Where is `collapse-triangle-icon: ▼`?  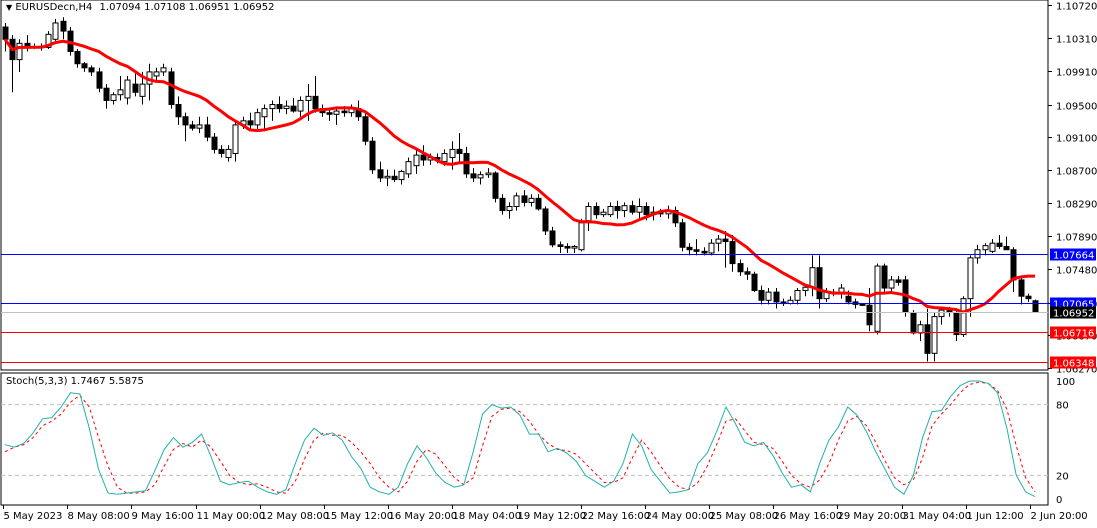
collapse-triangle-icon: ▼ is located at coordinates (9, 7).